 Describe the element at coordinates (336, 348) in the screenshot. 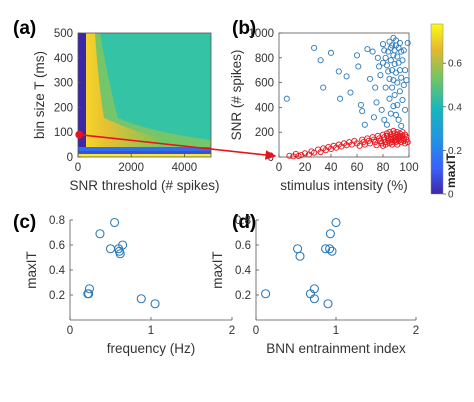

I see `x-axis-title: BNN entrainment index` at that location.